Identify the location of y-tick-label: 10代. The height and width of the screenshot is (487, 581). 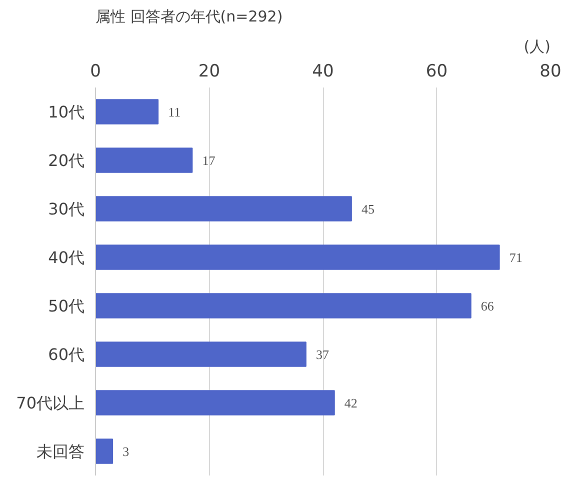
(66, 112).